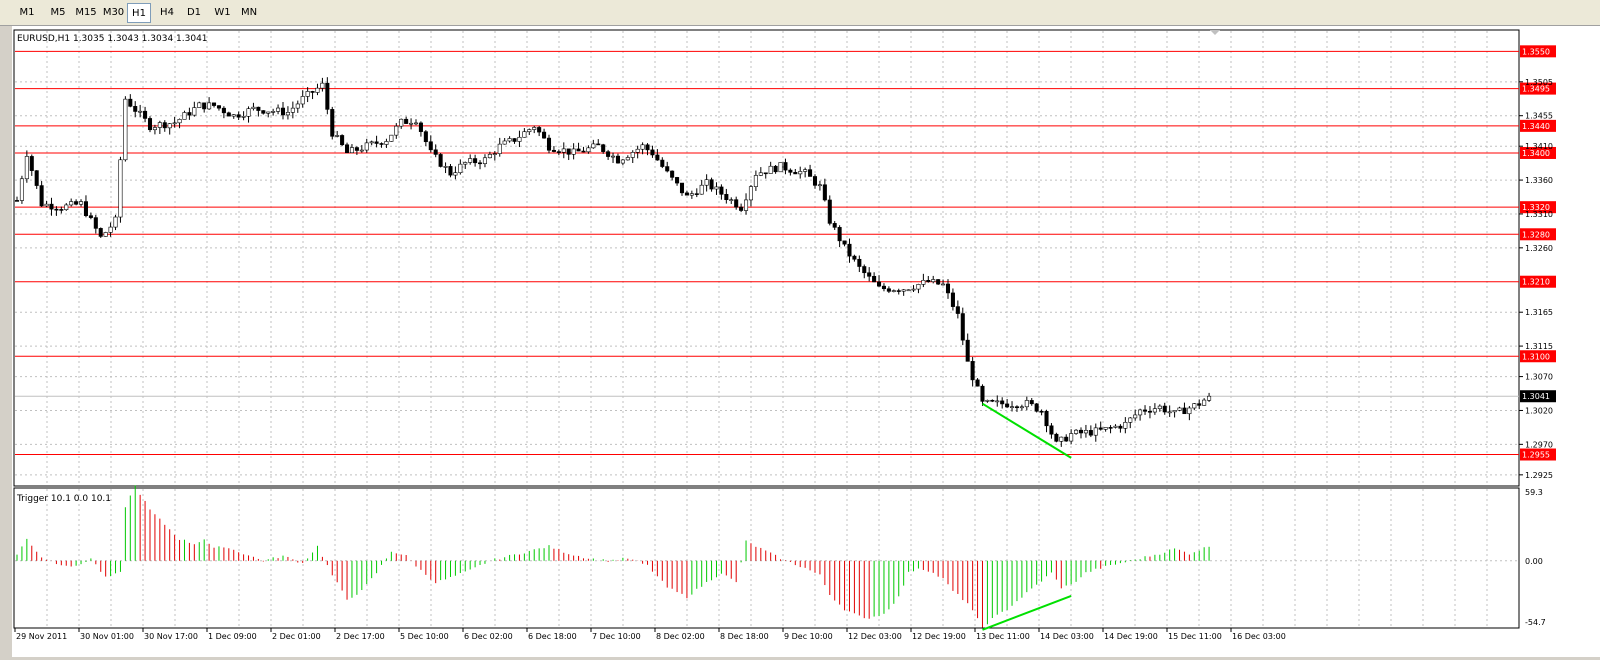  Describe the element at coordinates (113, 12) in the screenshot. I see `timeframe-m30-button: M30` at that location.